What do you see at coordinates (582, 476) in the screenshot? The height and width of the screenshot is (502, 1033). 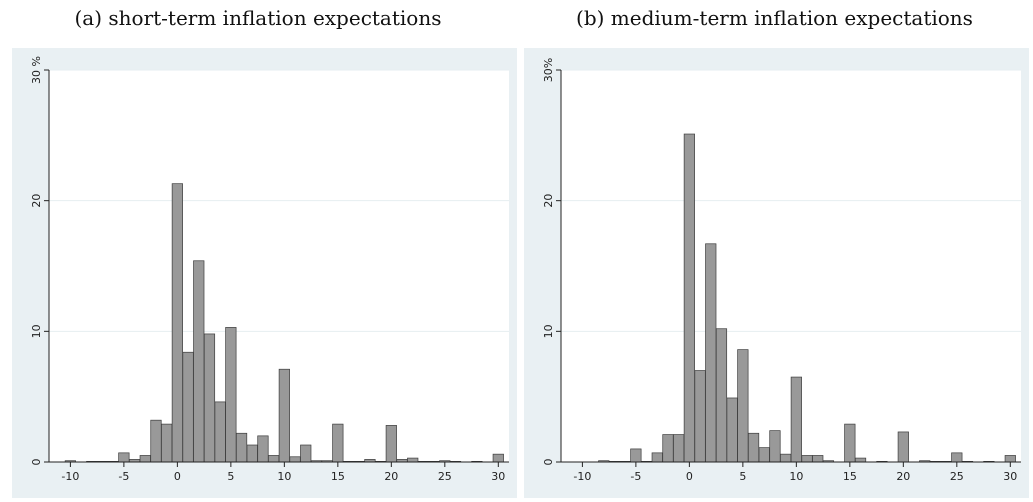 I see `medium-term-x-tick-label: -10` at bounding box center [582, 476].